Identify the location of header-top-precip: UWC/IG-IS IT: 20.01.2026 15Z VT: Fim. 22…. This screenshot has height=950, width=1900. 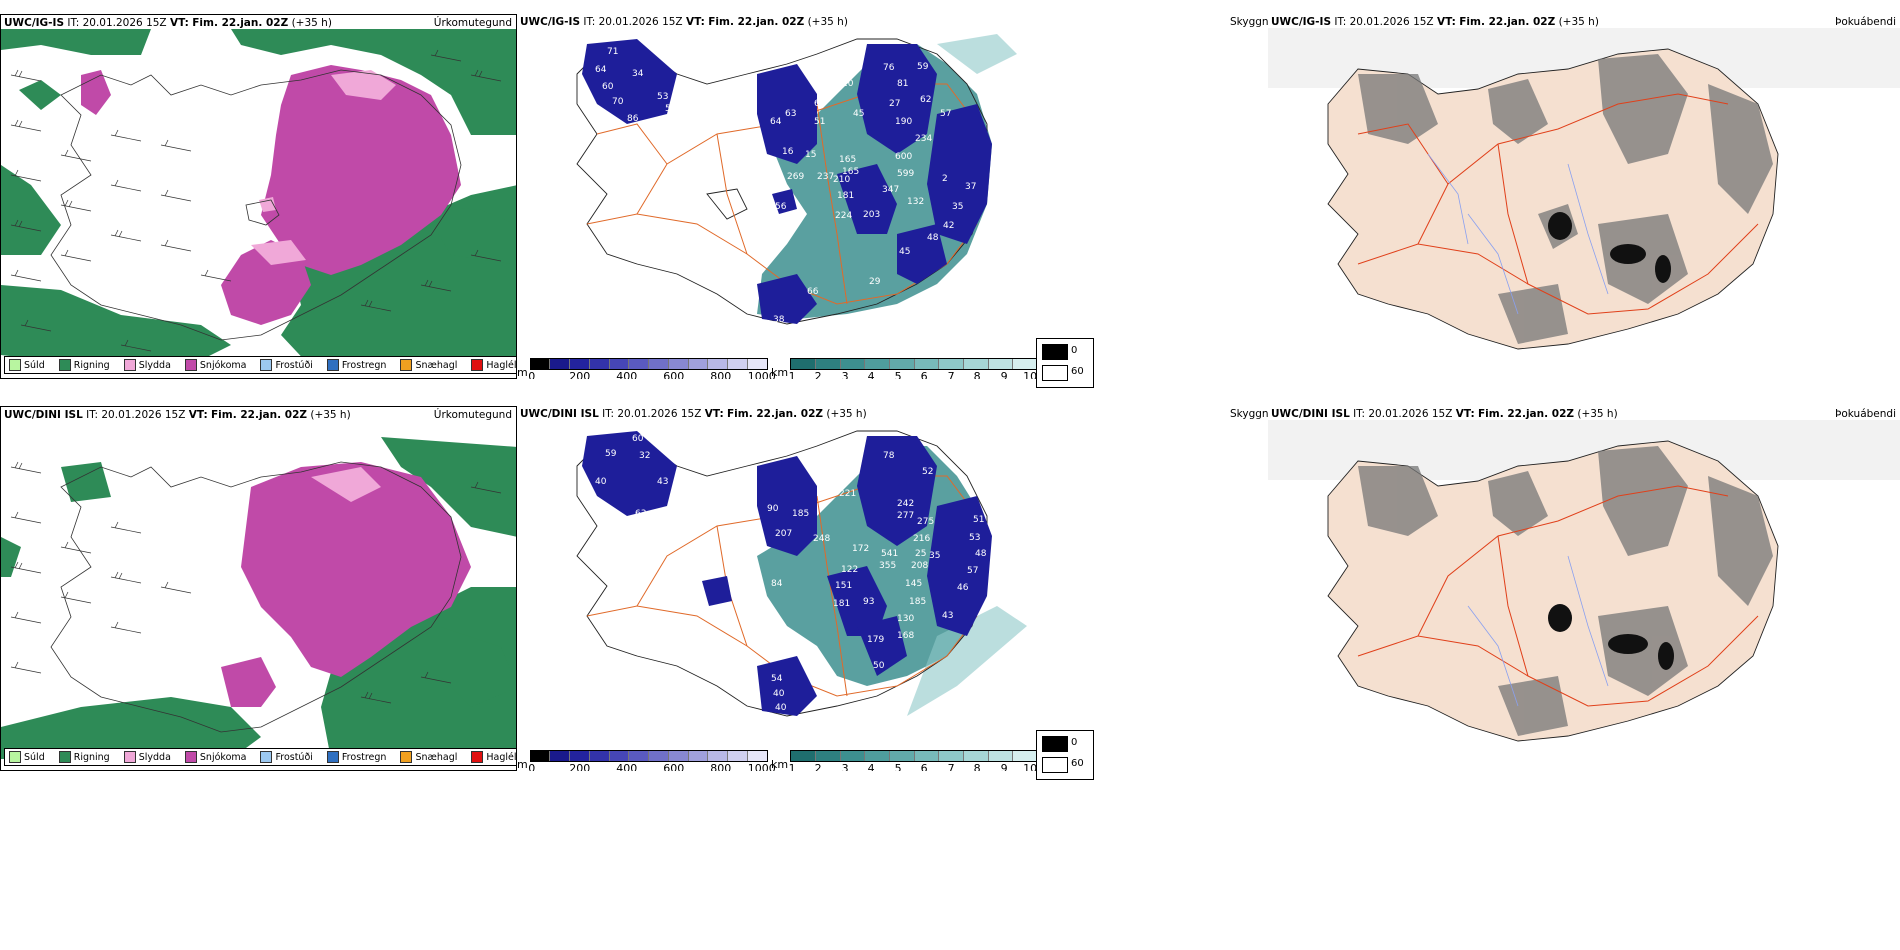
(168, 23).